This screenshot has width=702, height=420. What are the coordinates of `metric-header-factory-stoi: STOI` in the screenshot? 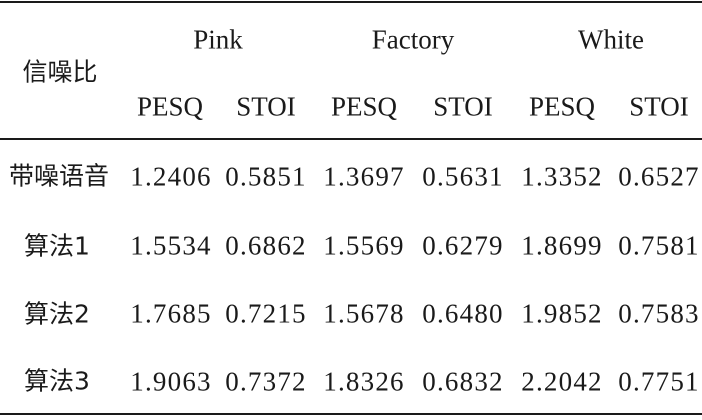 It's located at (463, 106).